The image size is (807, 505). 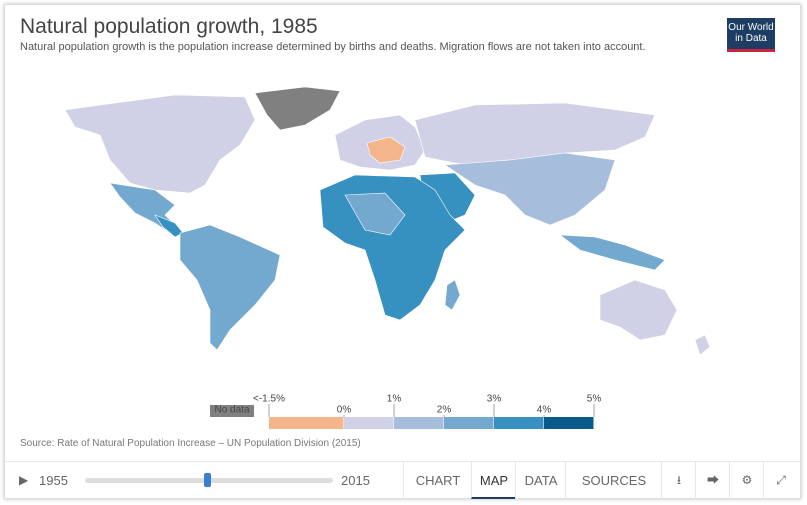 I want to click on tab: CHART, so click(x=437, y=480).